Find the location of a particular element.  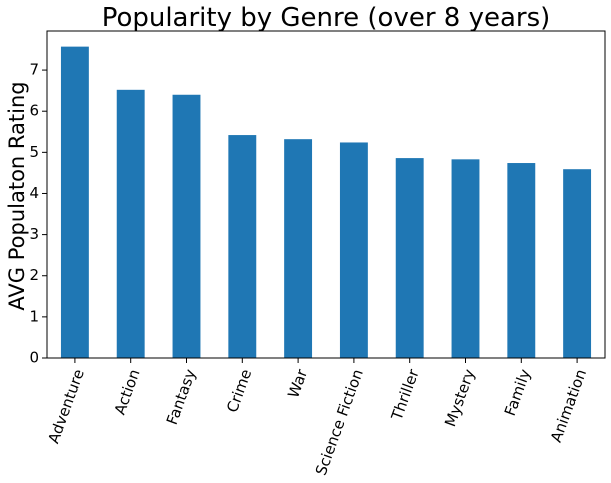

y-tick-label: 1 is located at coordinates (34, 316).